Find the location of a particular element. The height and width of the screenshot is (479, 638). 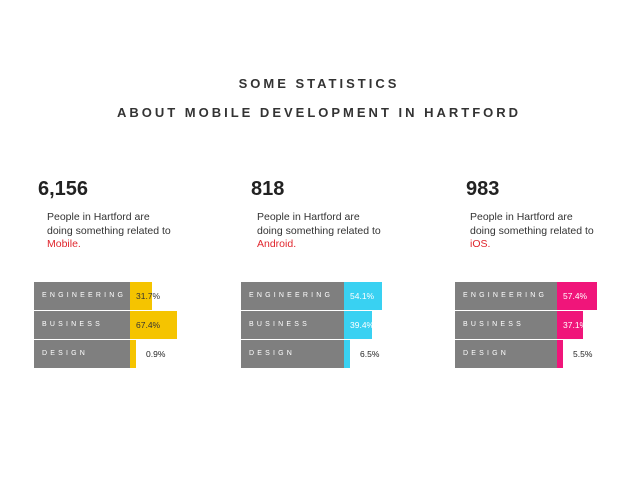

value-label: 54.1% is located at coordinates (362, 296).